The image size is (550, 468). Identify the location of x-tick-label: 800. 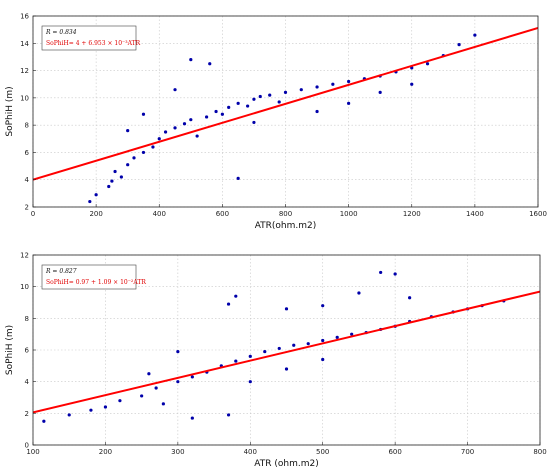
(539, 452).